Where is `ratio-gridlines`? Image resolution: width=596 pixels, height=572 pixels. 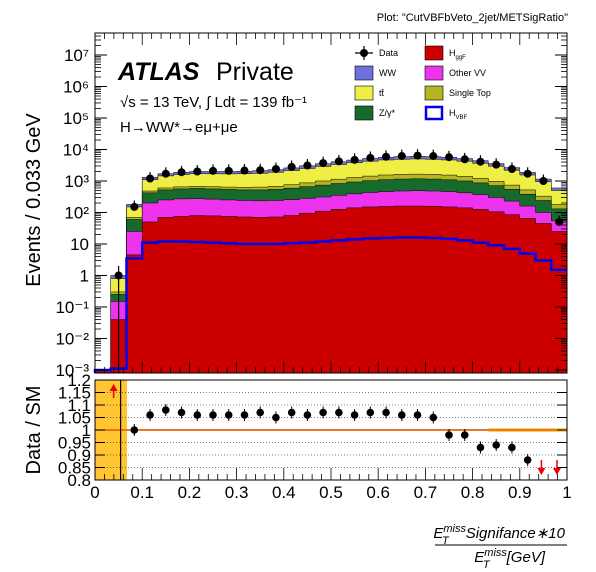 ratio-gridlines is located at coordinates (331, 430).